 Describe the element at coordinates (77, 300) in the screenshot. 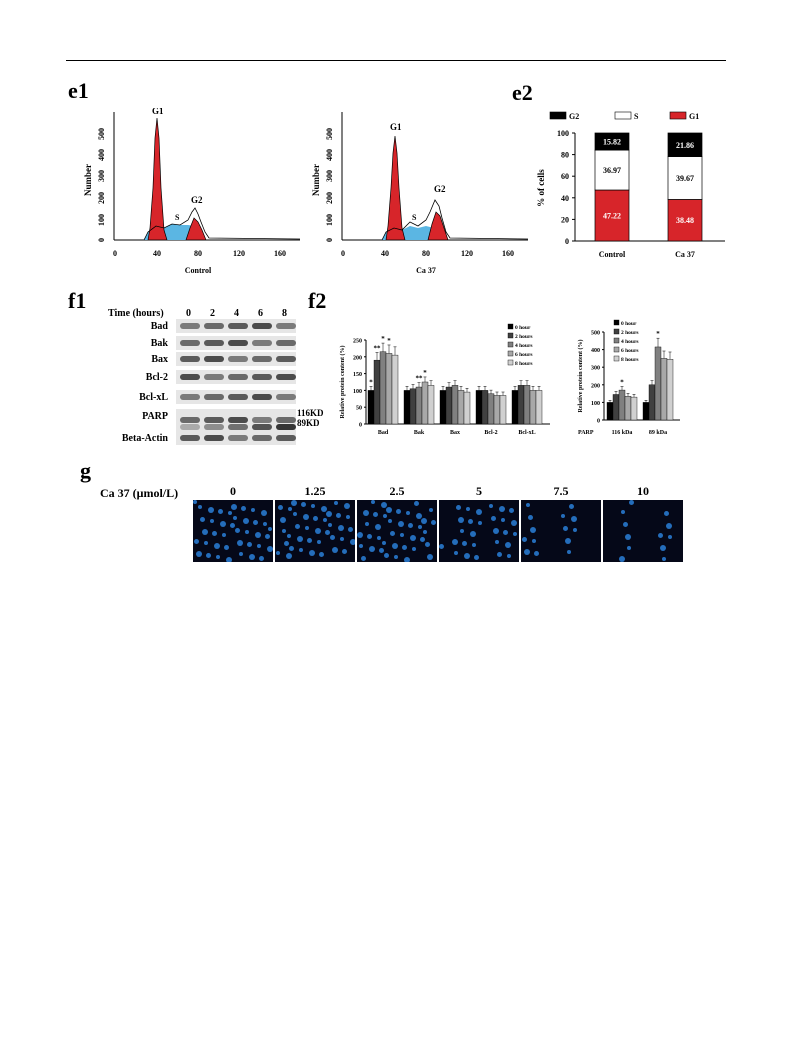

I see `panel-label-f1: f1` at that location.